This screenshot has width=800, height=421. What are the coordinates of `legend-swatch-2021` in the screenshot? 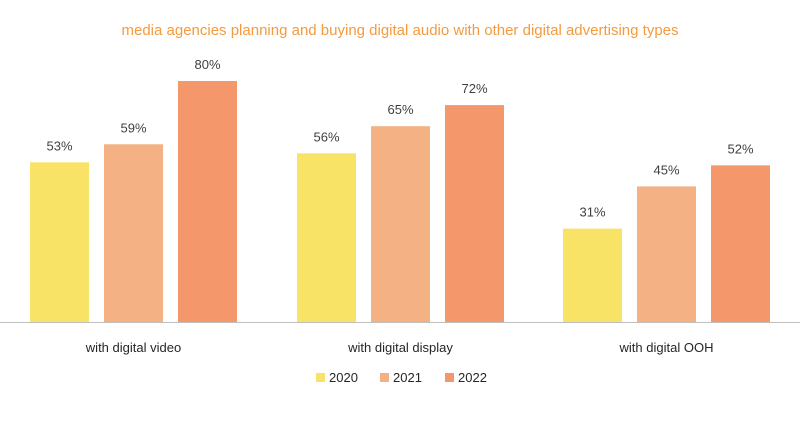 It's located at (384, 377).